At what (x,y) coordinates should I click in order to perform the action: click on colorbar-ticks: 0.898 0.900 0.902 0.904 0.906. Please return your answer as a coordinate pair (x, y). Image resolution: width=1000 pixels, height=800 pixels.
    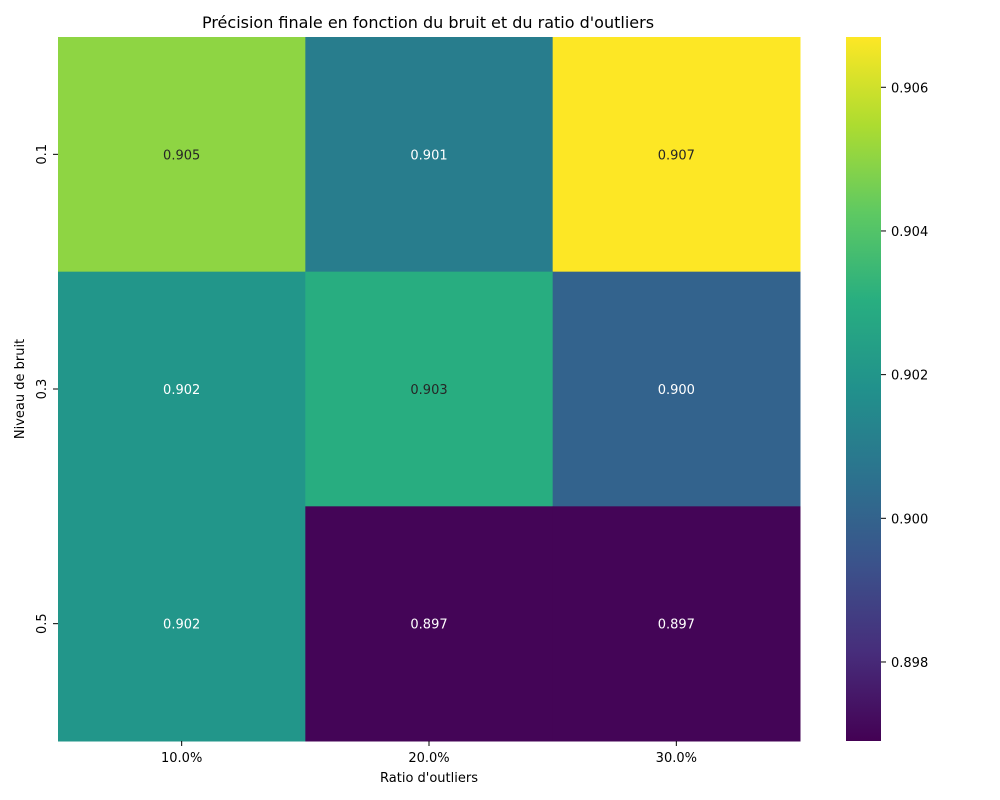
    Looking at the image, I should click on (904, 376).